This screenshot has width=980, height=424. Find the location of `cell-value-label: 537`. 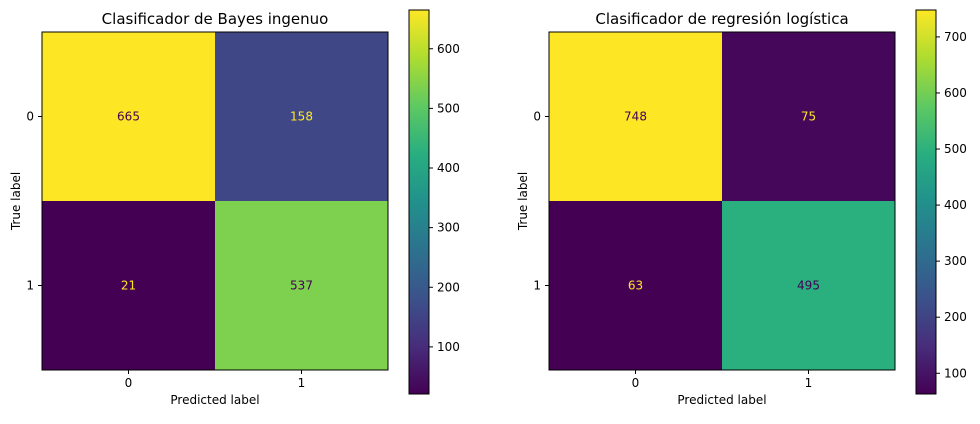

cell-value-label: 537 is located at coordinates (301, 286).